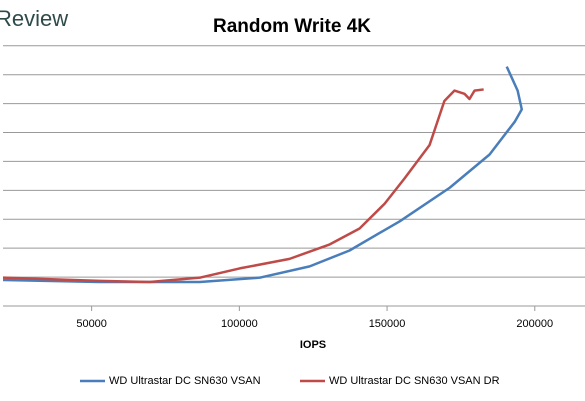  I want to click on x-tick-label: 200000, so click(534, 324).